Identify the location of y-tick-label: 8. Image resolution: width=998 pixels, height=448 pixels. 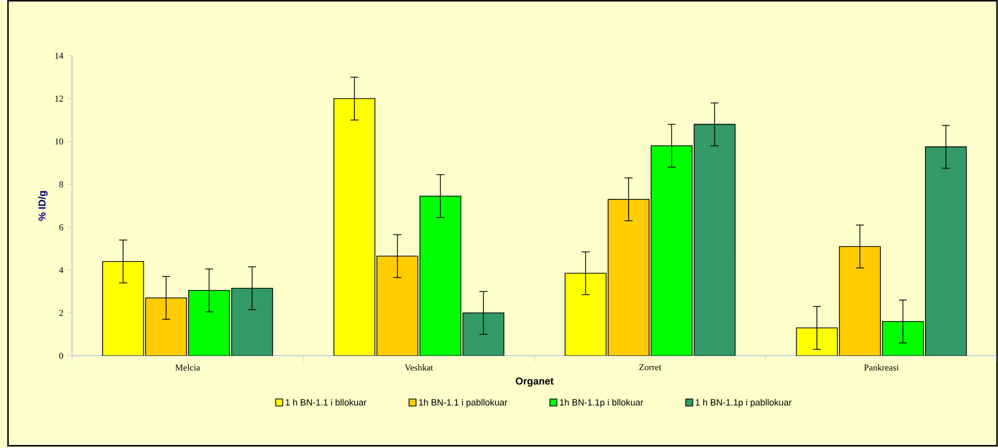
(61, 184).